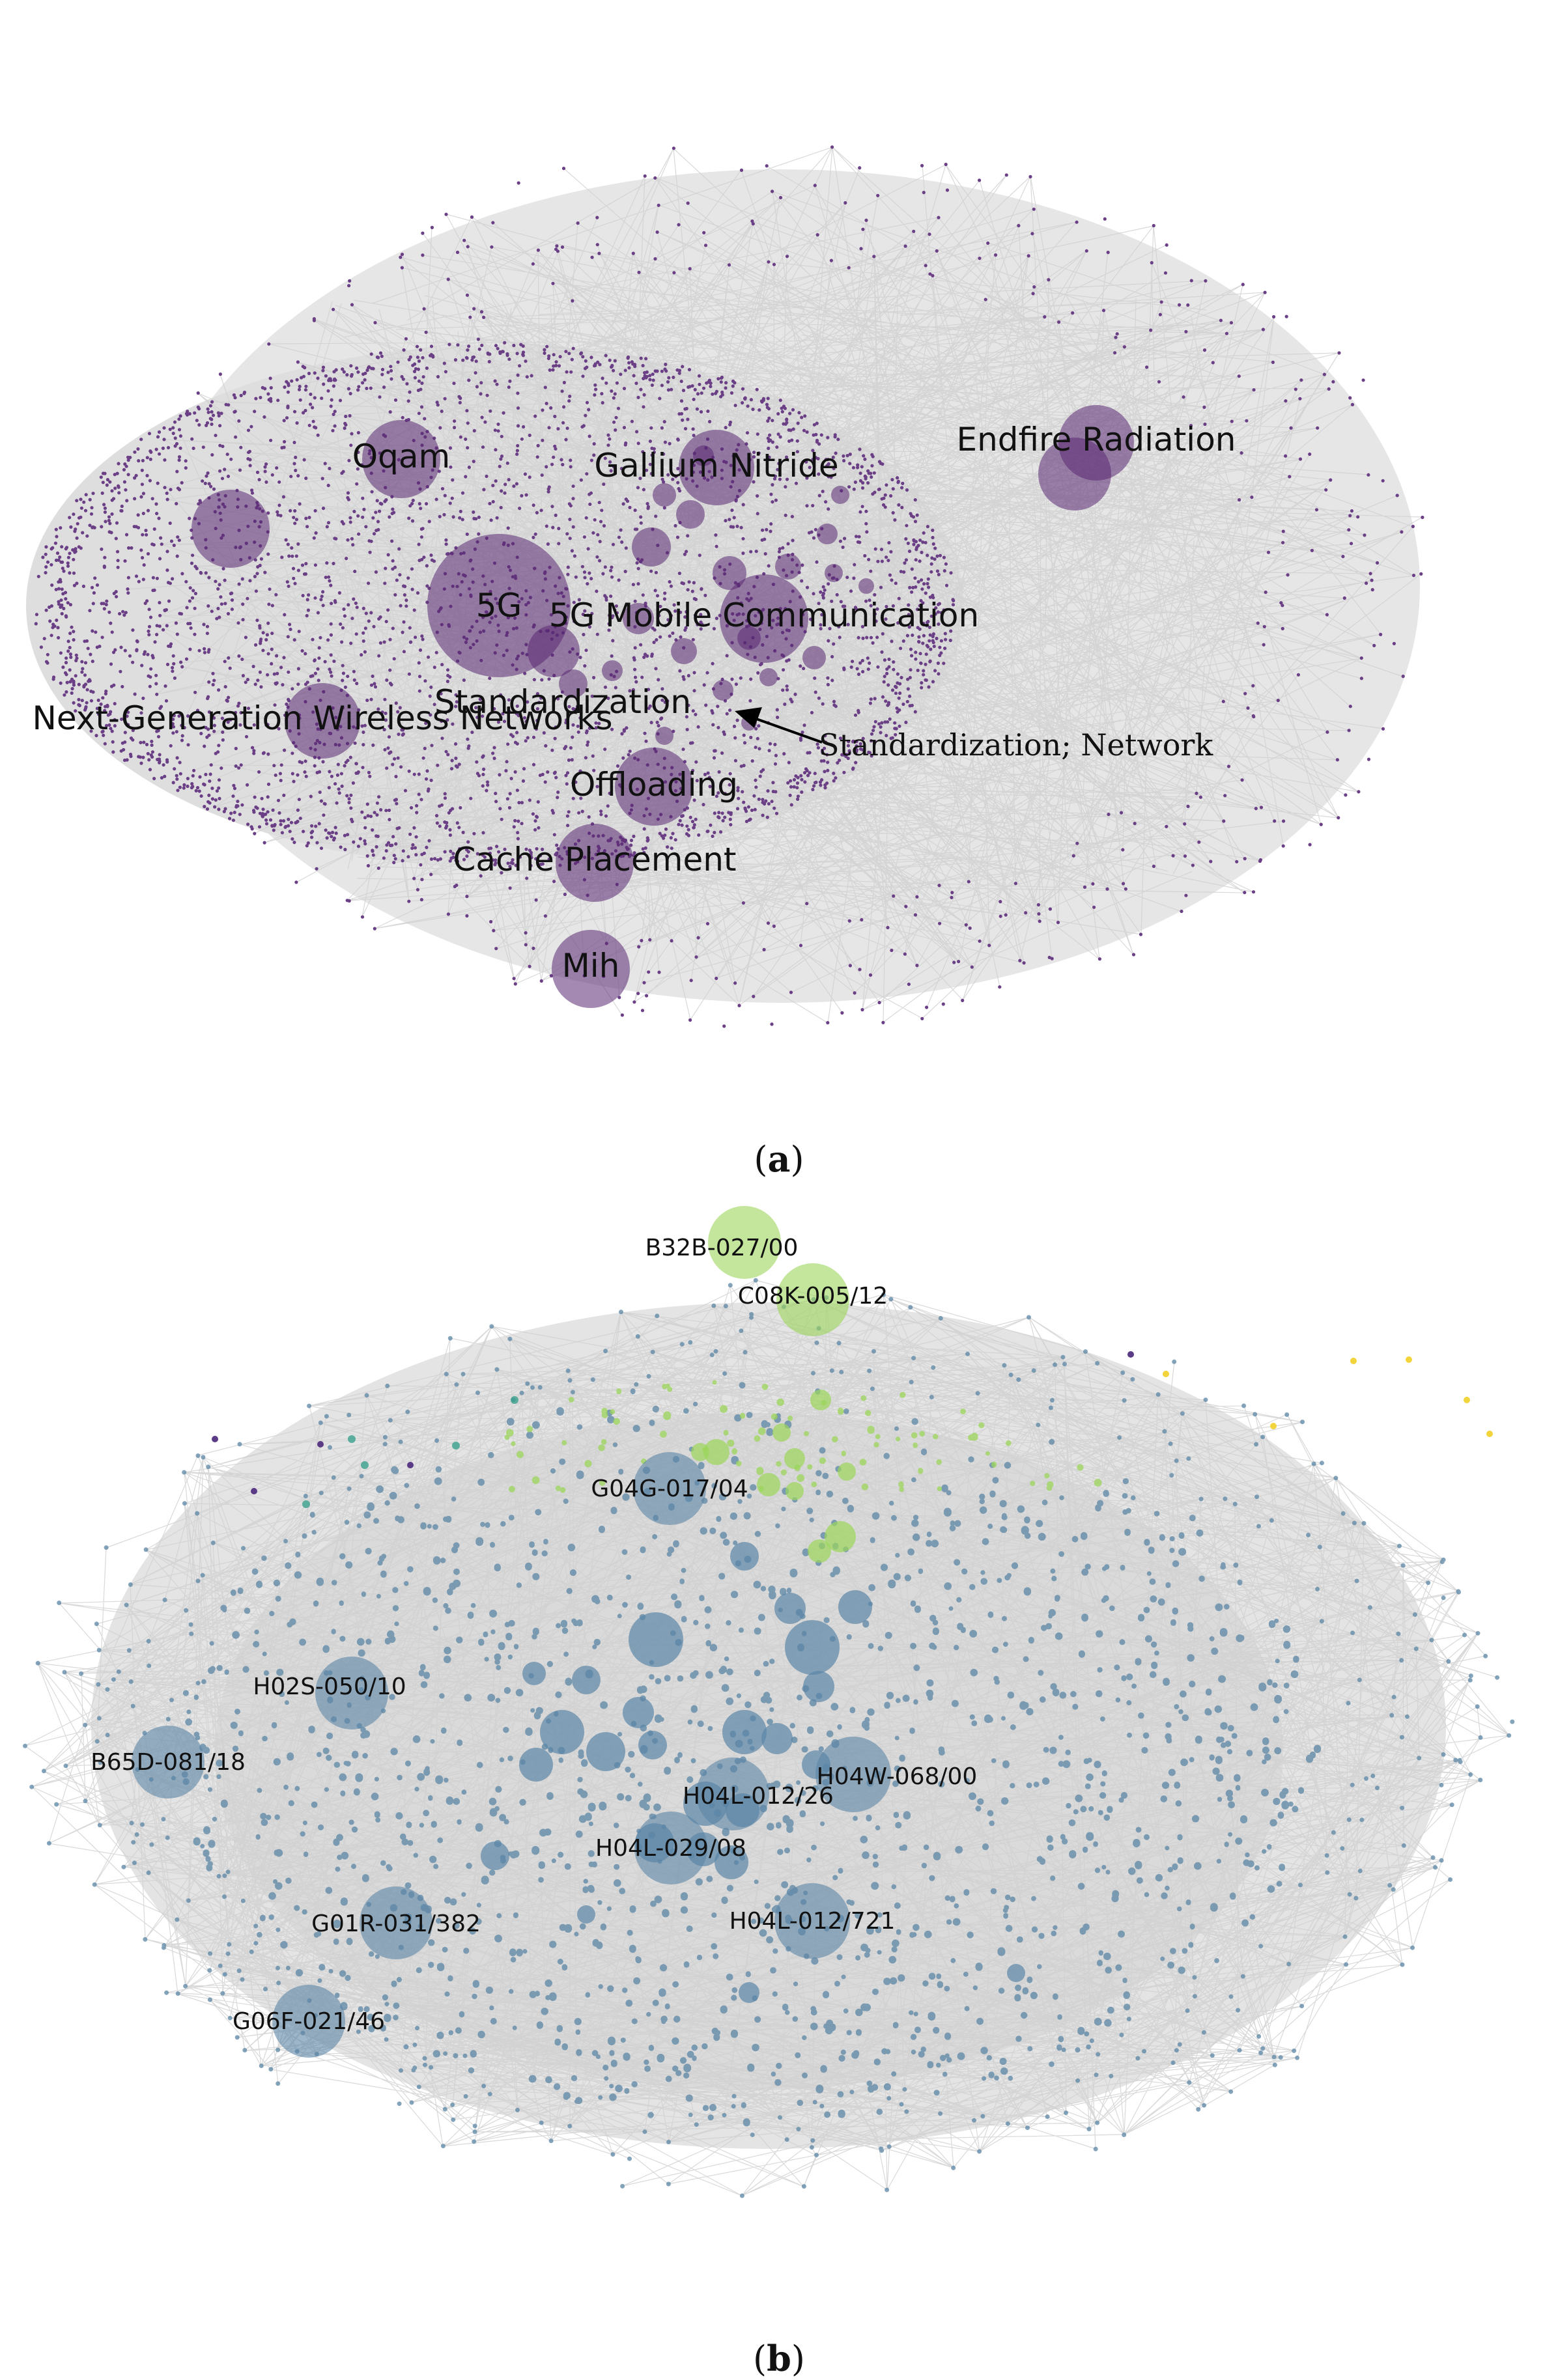 This screenshot has width=1558, height=2380. I want to click on hub-label-h02s-050-10: H02S-050/10, so click(329, 1687).